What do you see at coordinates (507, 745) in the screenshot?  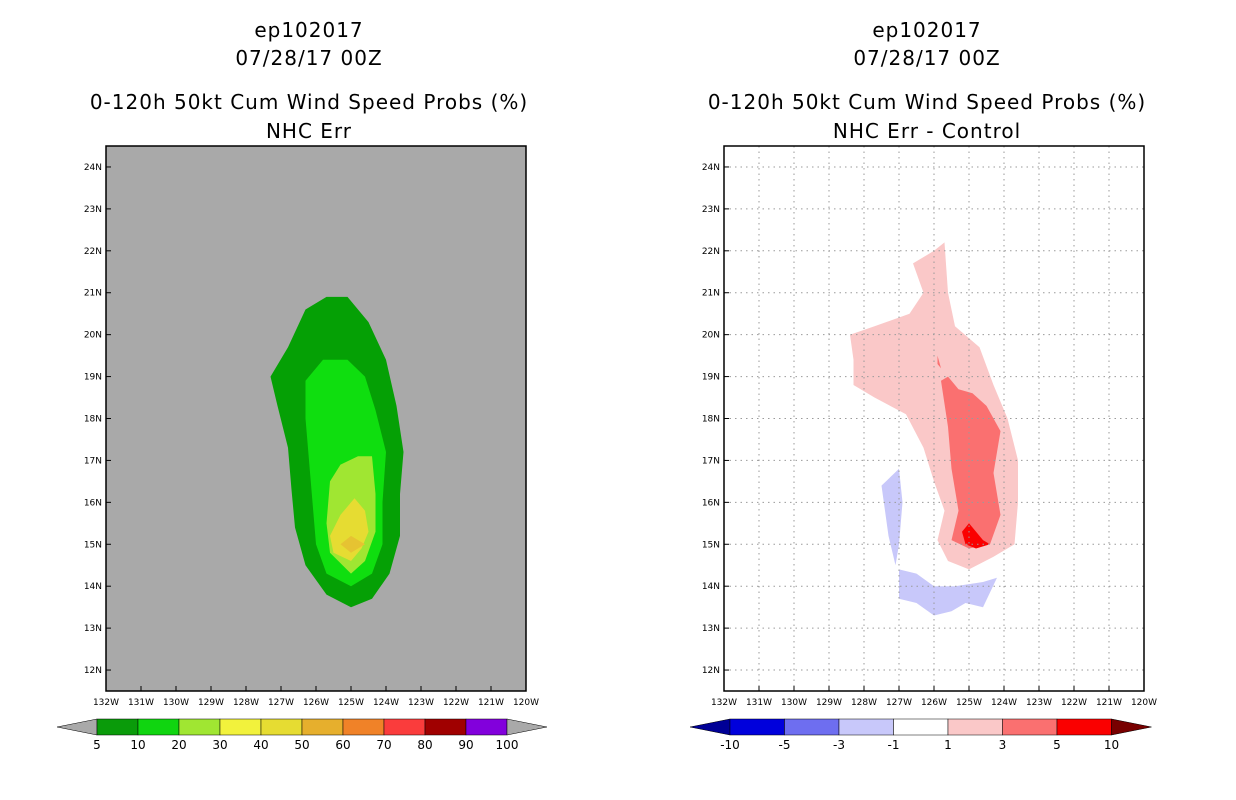 I see `colorbar-label: 100` at bounding box center [507, 745].